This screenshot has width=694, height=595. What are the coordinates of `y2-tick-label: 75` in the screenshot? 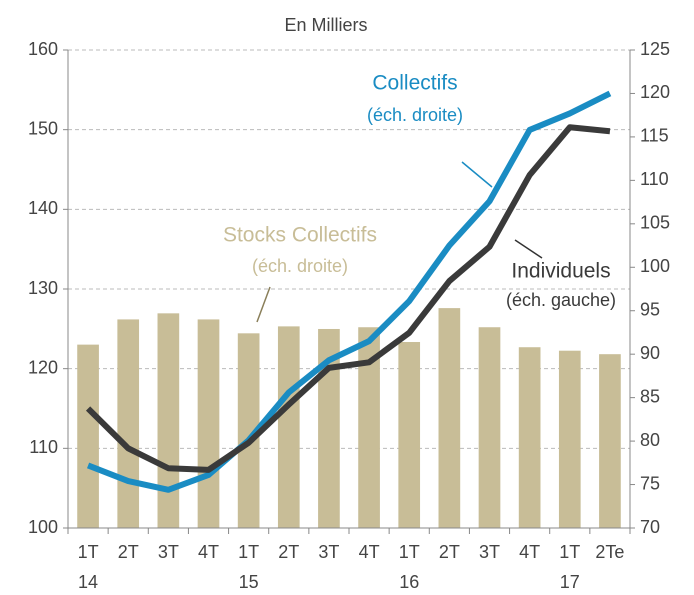 It's located at (650, 483).